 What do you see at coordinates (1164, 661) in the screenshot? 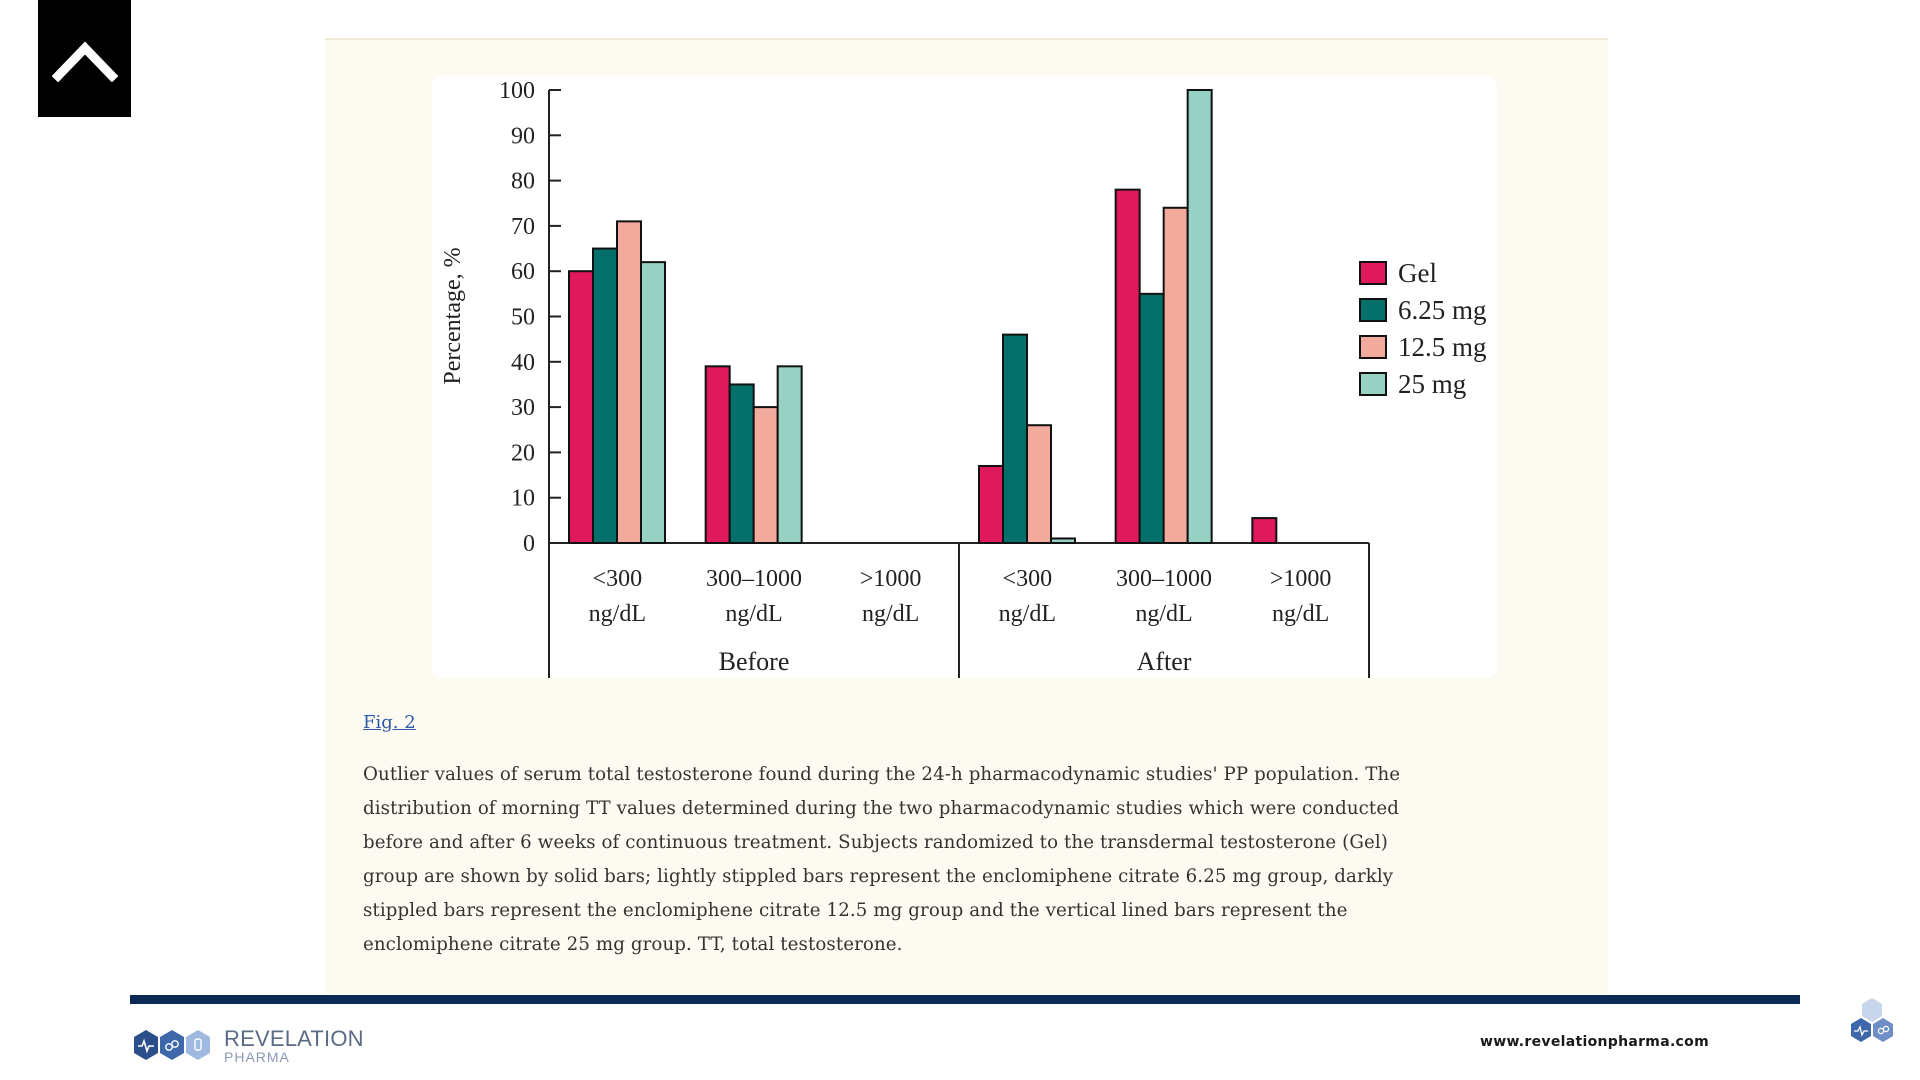
I see `group-label: After` at bounding box center [1164, 661].